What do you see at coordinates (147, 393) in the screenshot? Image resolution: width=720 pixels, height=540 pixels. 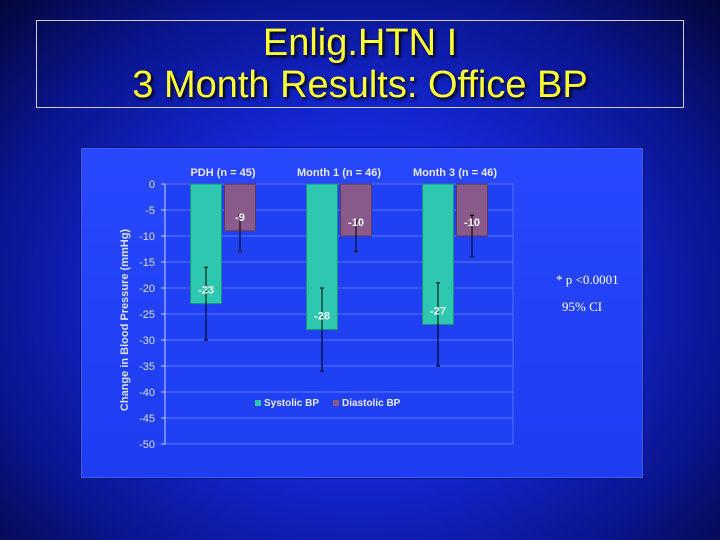 I see `y-tick-label: -40` at bounding box center [147, 393].